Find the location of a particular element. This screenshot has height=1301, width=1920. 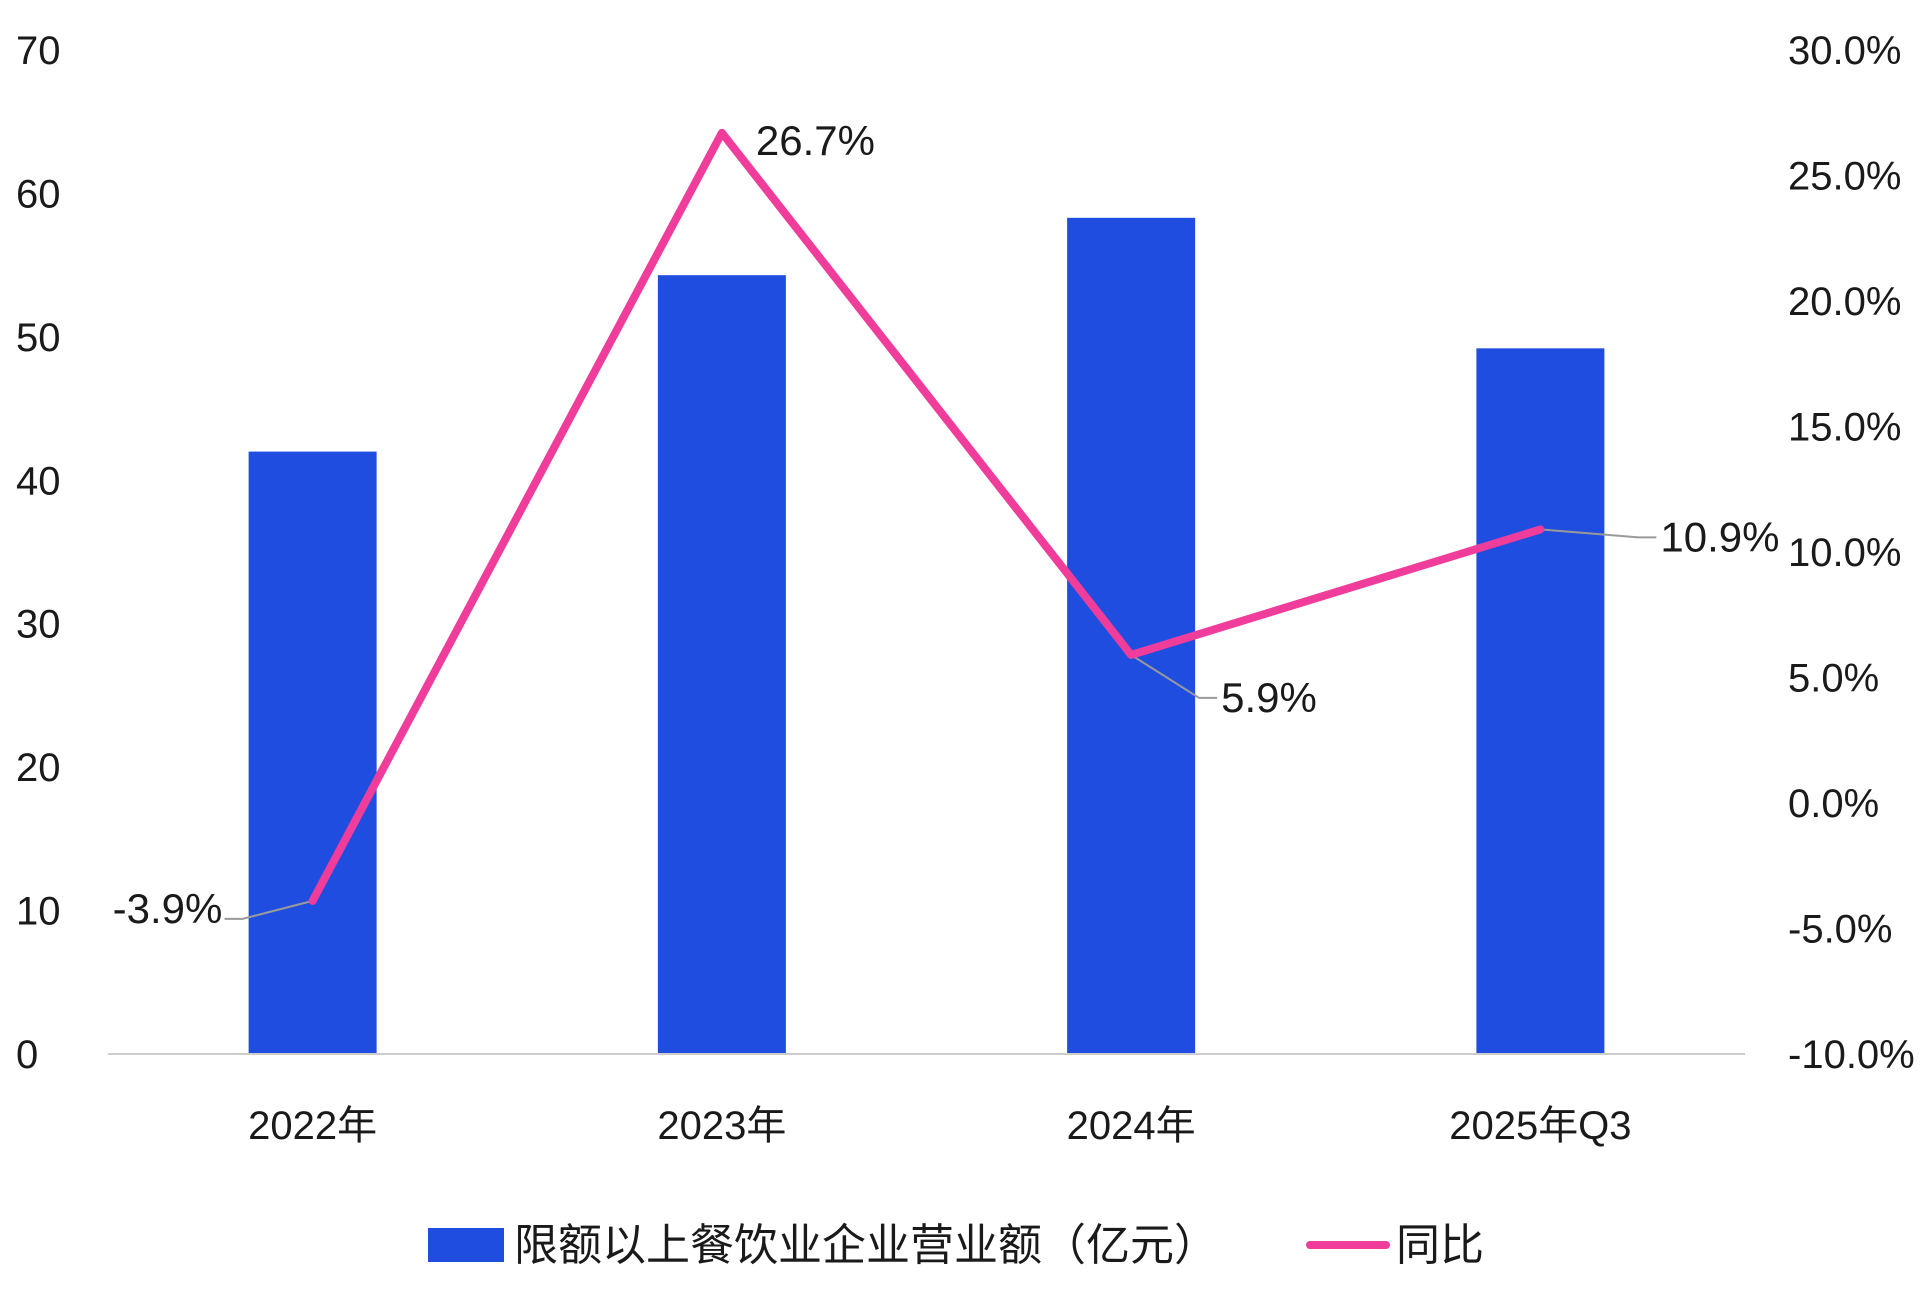

y-right-tick-label: 30.0% is located at coordinates (1844, 51).